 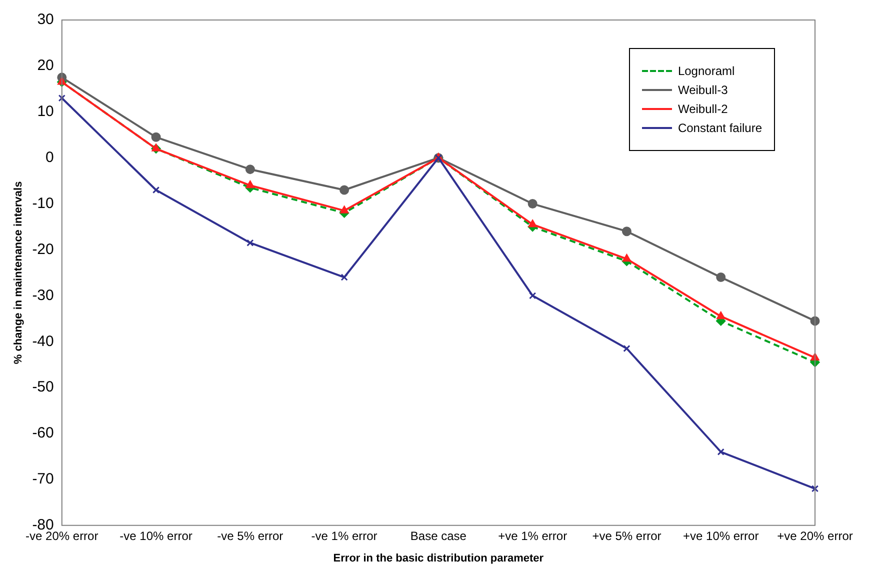 I want to click on x-tick-label: -ve 20% error, so click(x=62, y=535).